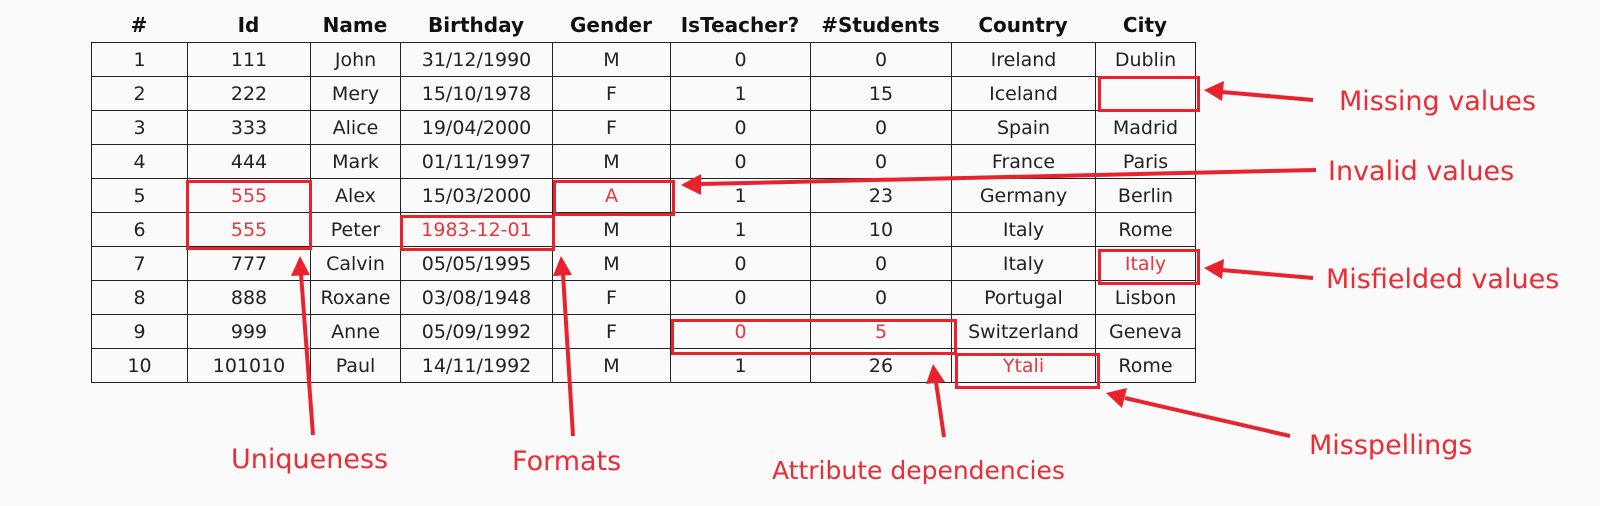 Image resolution: width=1600 pixels, height=506 pixels. Describe the element at coordinates (355, 263) in the screenshot. I see `table-cell: Calvin` at that location.